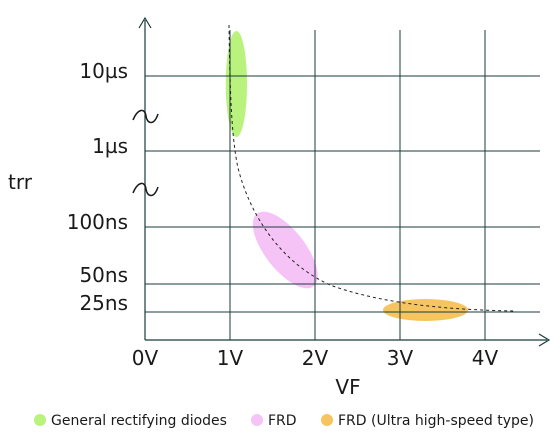  What do you see at coordinates (436, 421) in the screenshot?
I see `legend-label-frd-ultra: FRD (Ultra high-speed type)` at bounding box center [436, 421].